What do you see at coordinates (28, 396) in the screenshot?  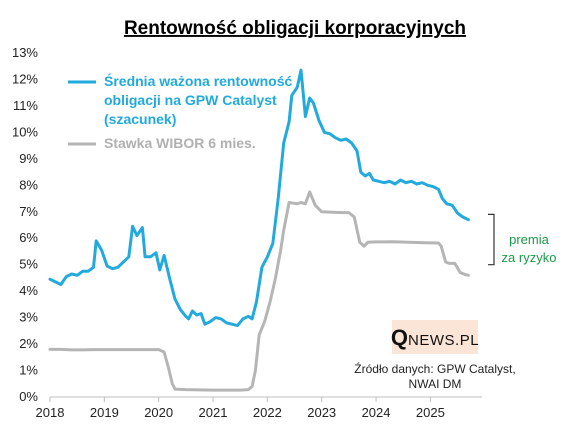 I see `y-tick-label: 0%` at bounding box center [28, 396].